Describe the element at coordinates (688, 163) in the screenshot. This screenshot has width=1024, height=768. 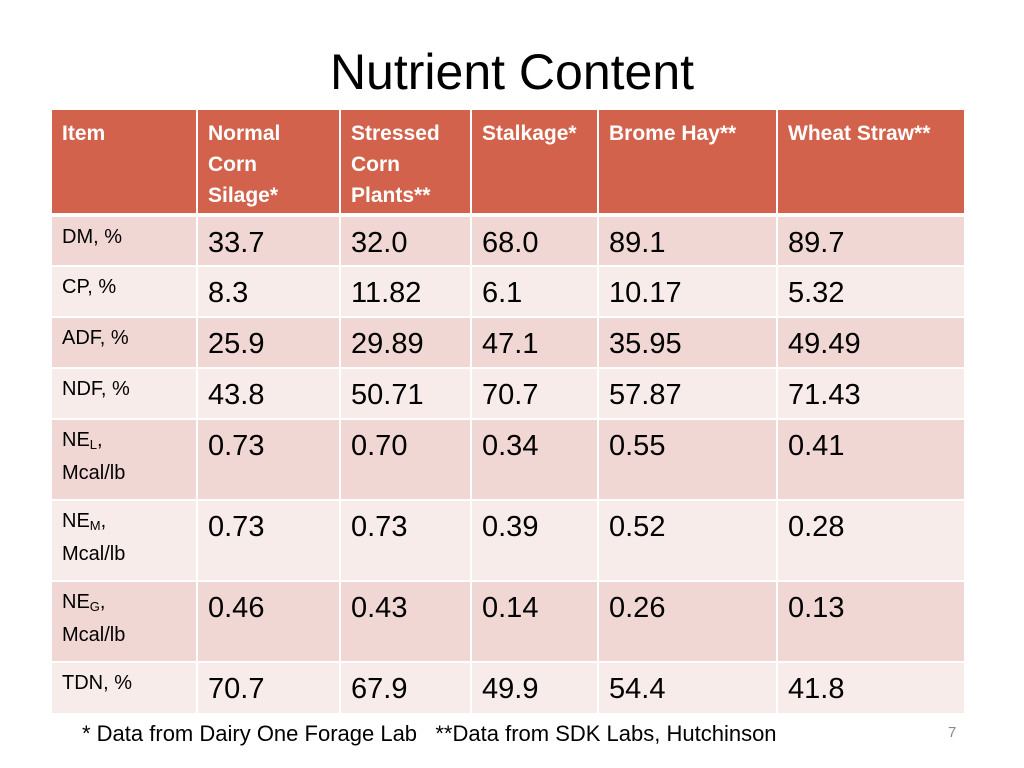
I see `header-brome-hay: Brome Hay**` at that location.